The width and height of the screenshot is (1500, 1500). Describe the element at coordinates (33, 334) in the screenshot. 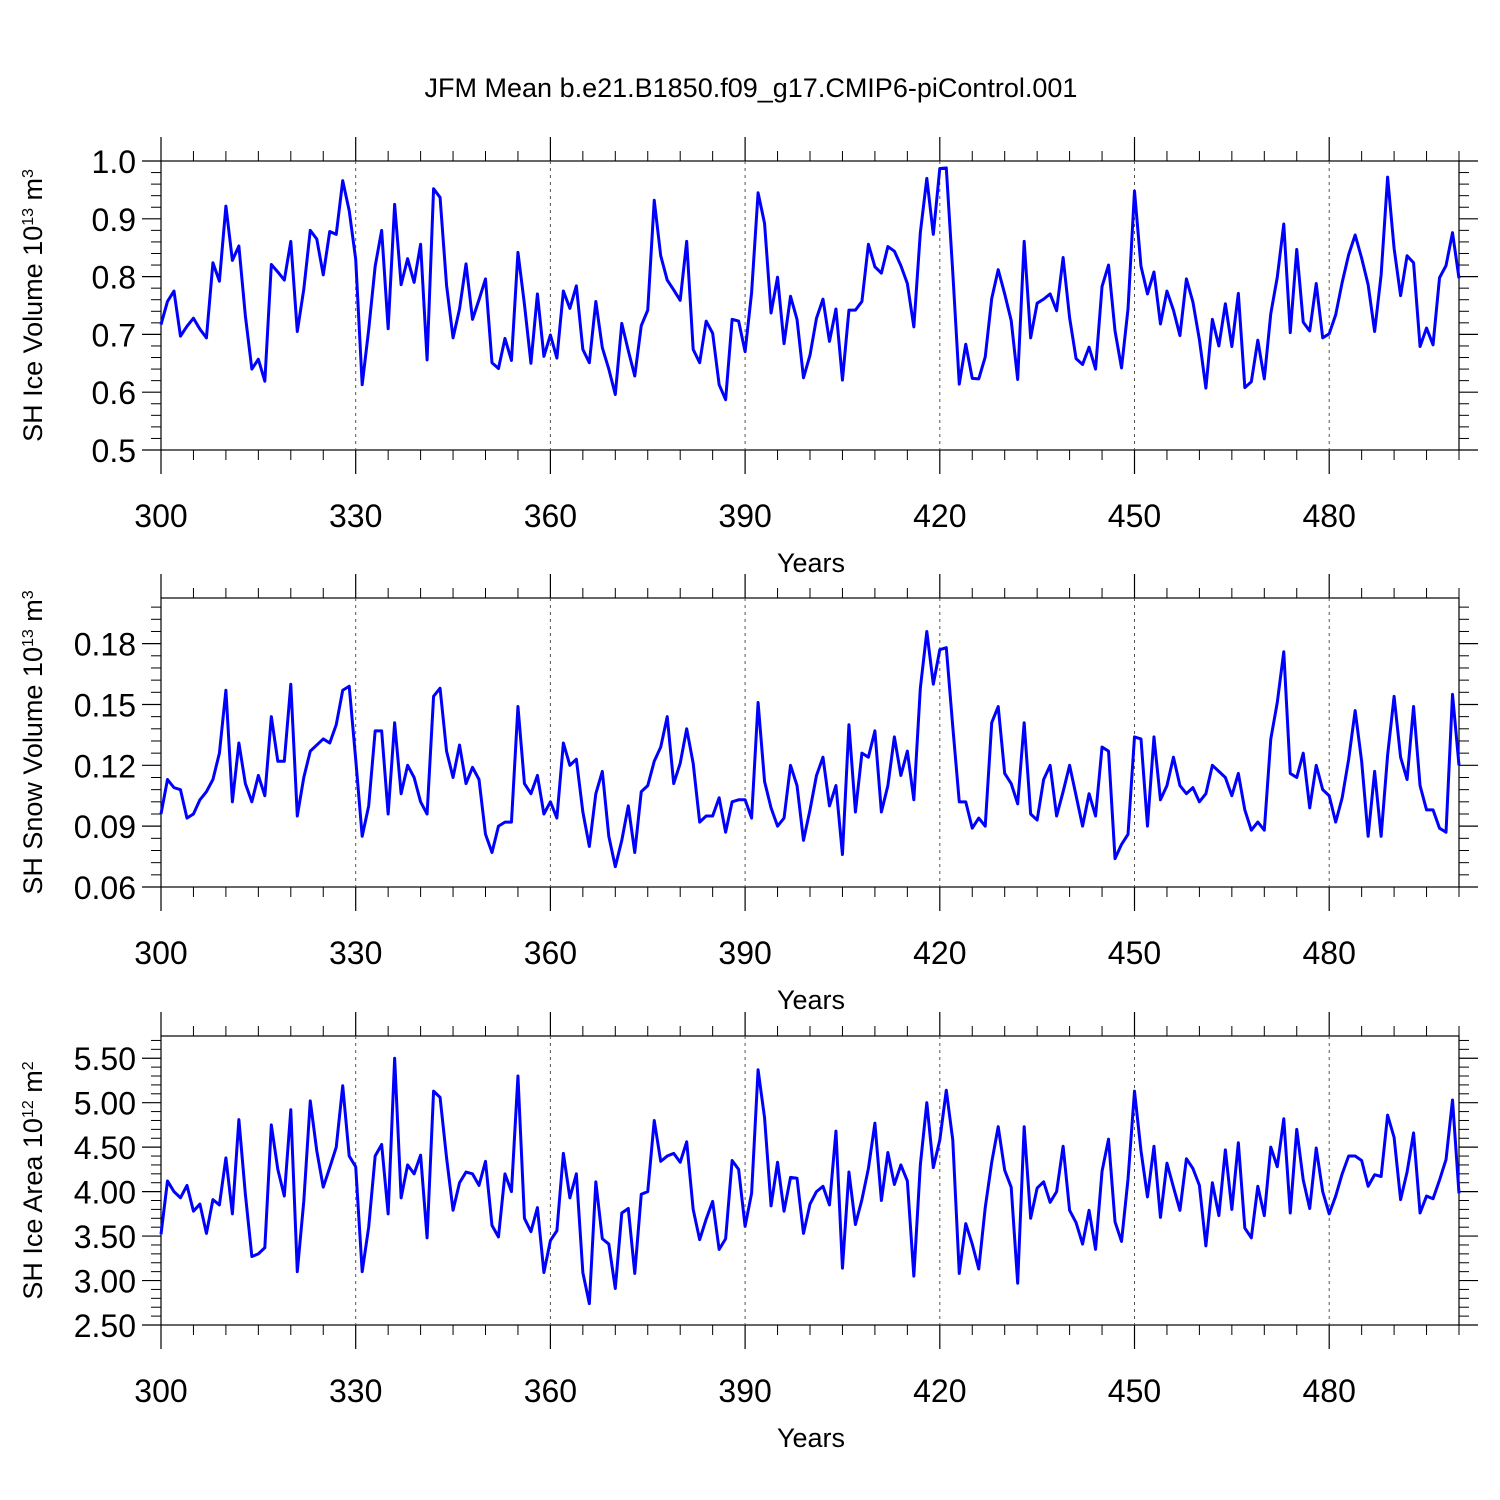

I see `y-axis-label-text: SH Ice Volume 10` at that location.